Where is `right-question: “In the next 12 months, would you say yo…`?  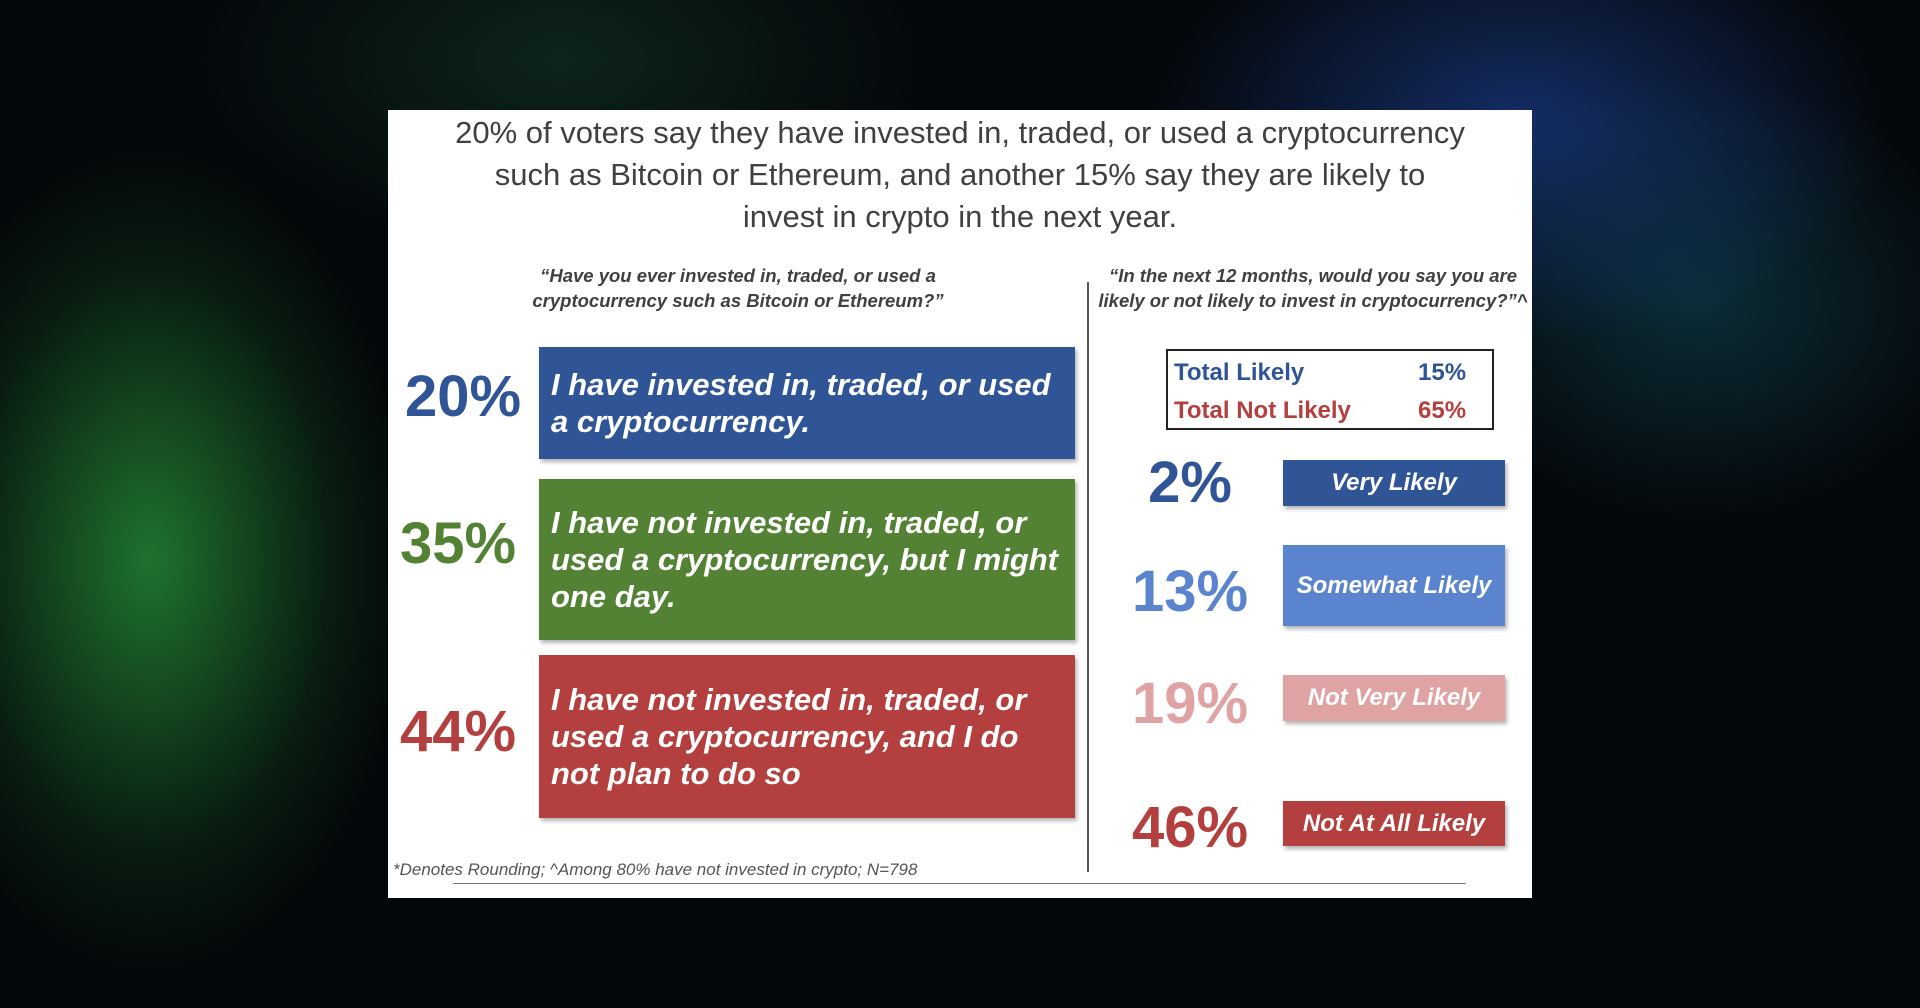
right-question: “In the next 12 months, would you say yo… is located at coordinates (1313, 288).